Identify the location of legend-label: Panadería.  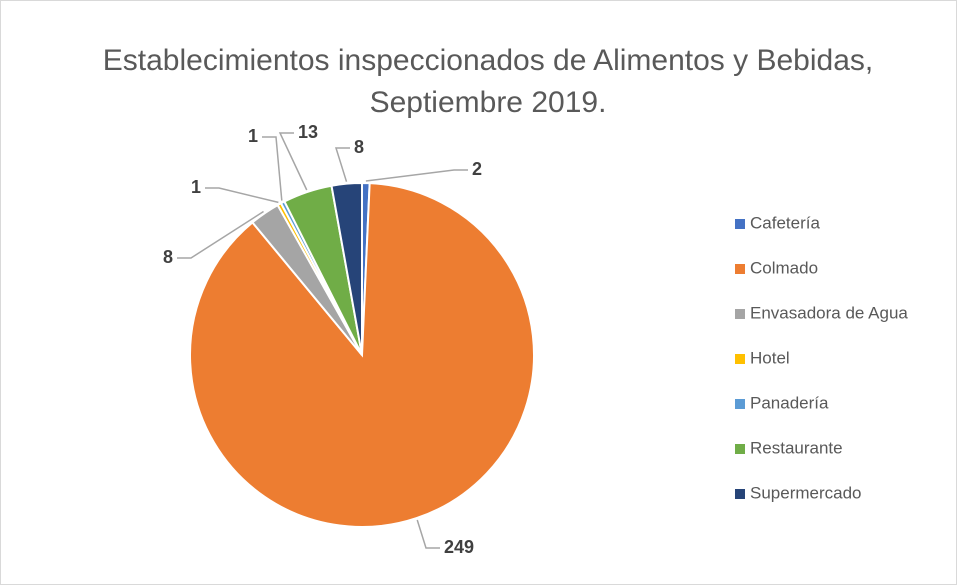
(789, 402).